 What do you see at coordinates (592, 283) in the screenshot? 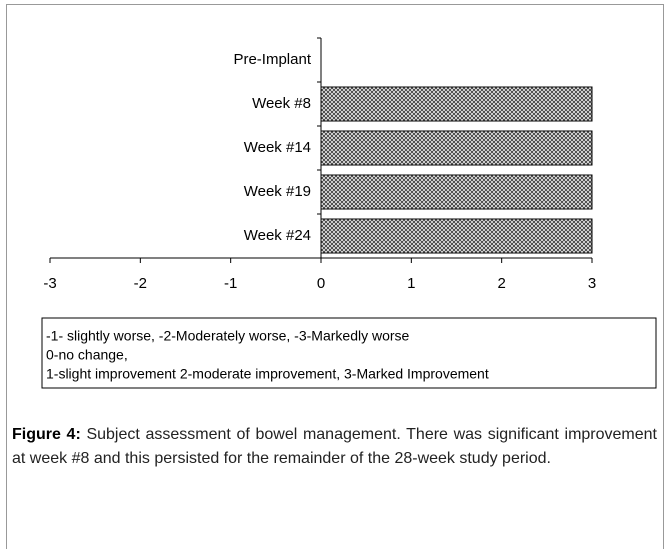
I see `x-tick-label: 3` at bounding box center [592, 283].